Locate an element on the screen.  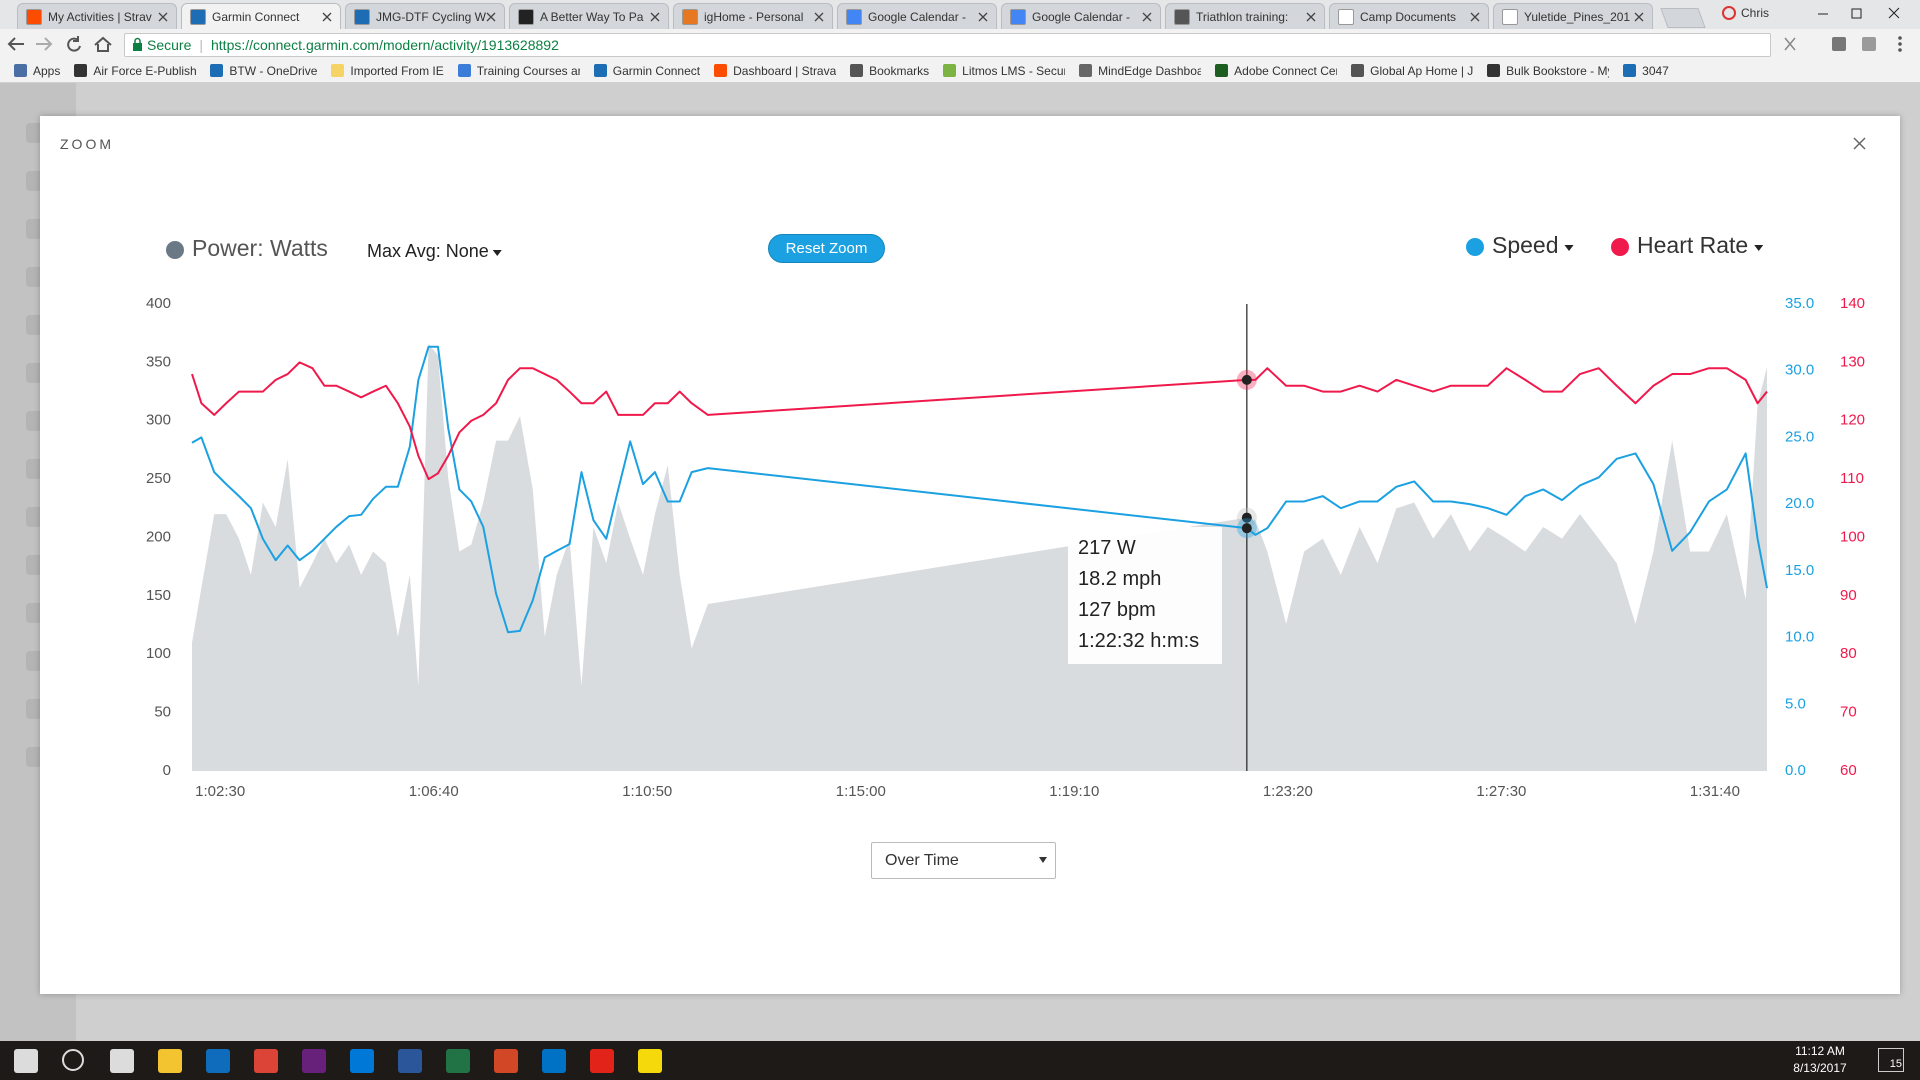
tab-title: Garmin Connect is located at coordinates (256, 16).